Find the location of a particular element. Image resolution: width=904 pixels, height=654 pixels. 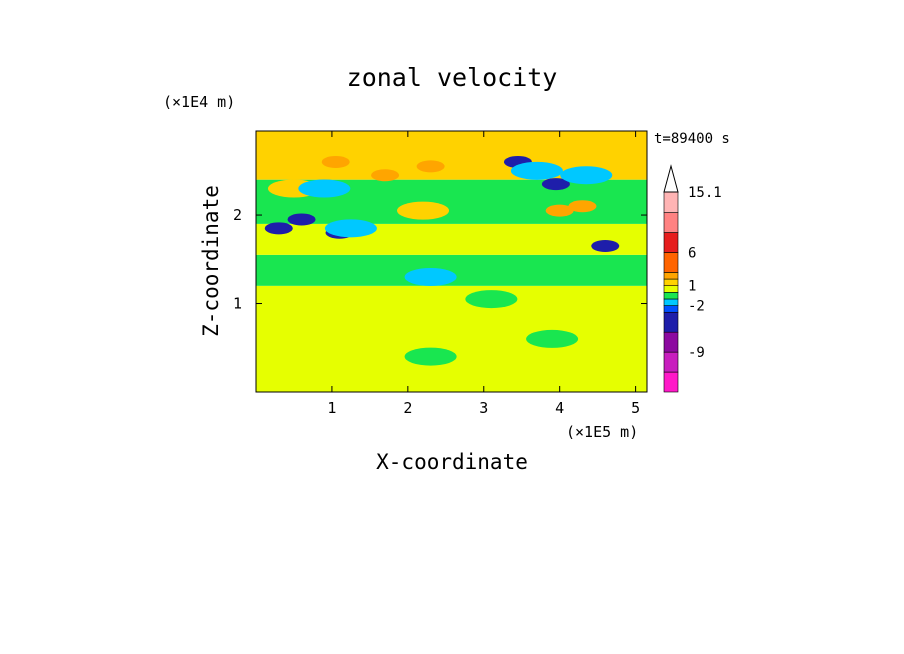

x-tick-label: 5 is located at coordinates (635, 408).